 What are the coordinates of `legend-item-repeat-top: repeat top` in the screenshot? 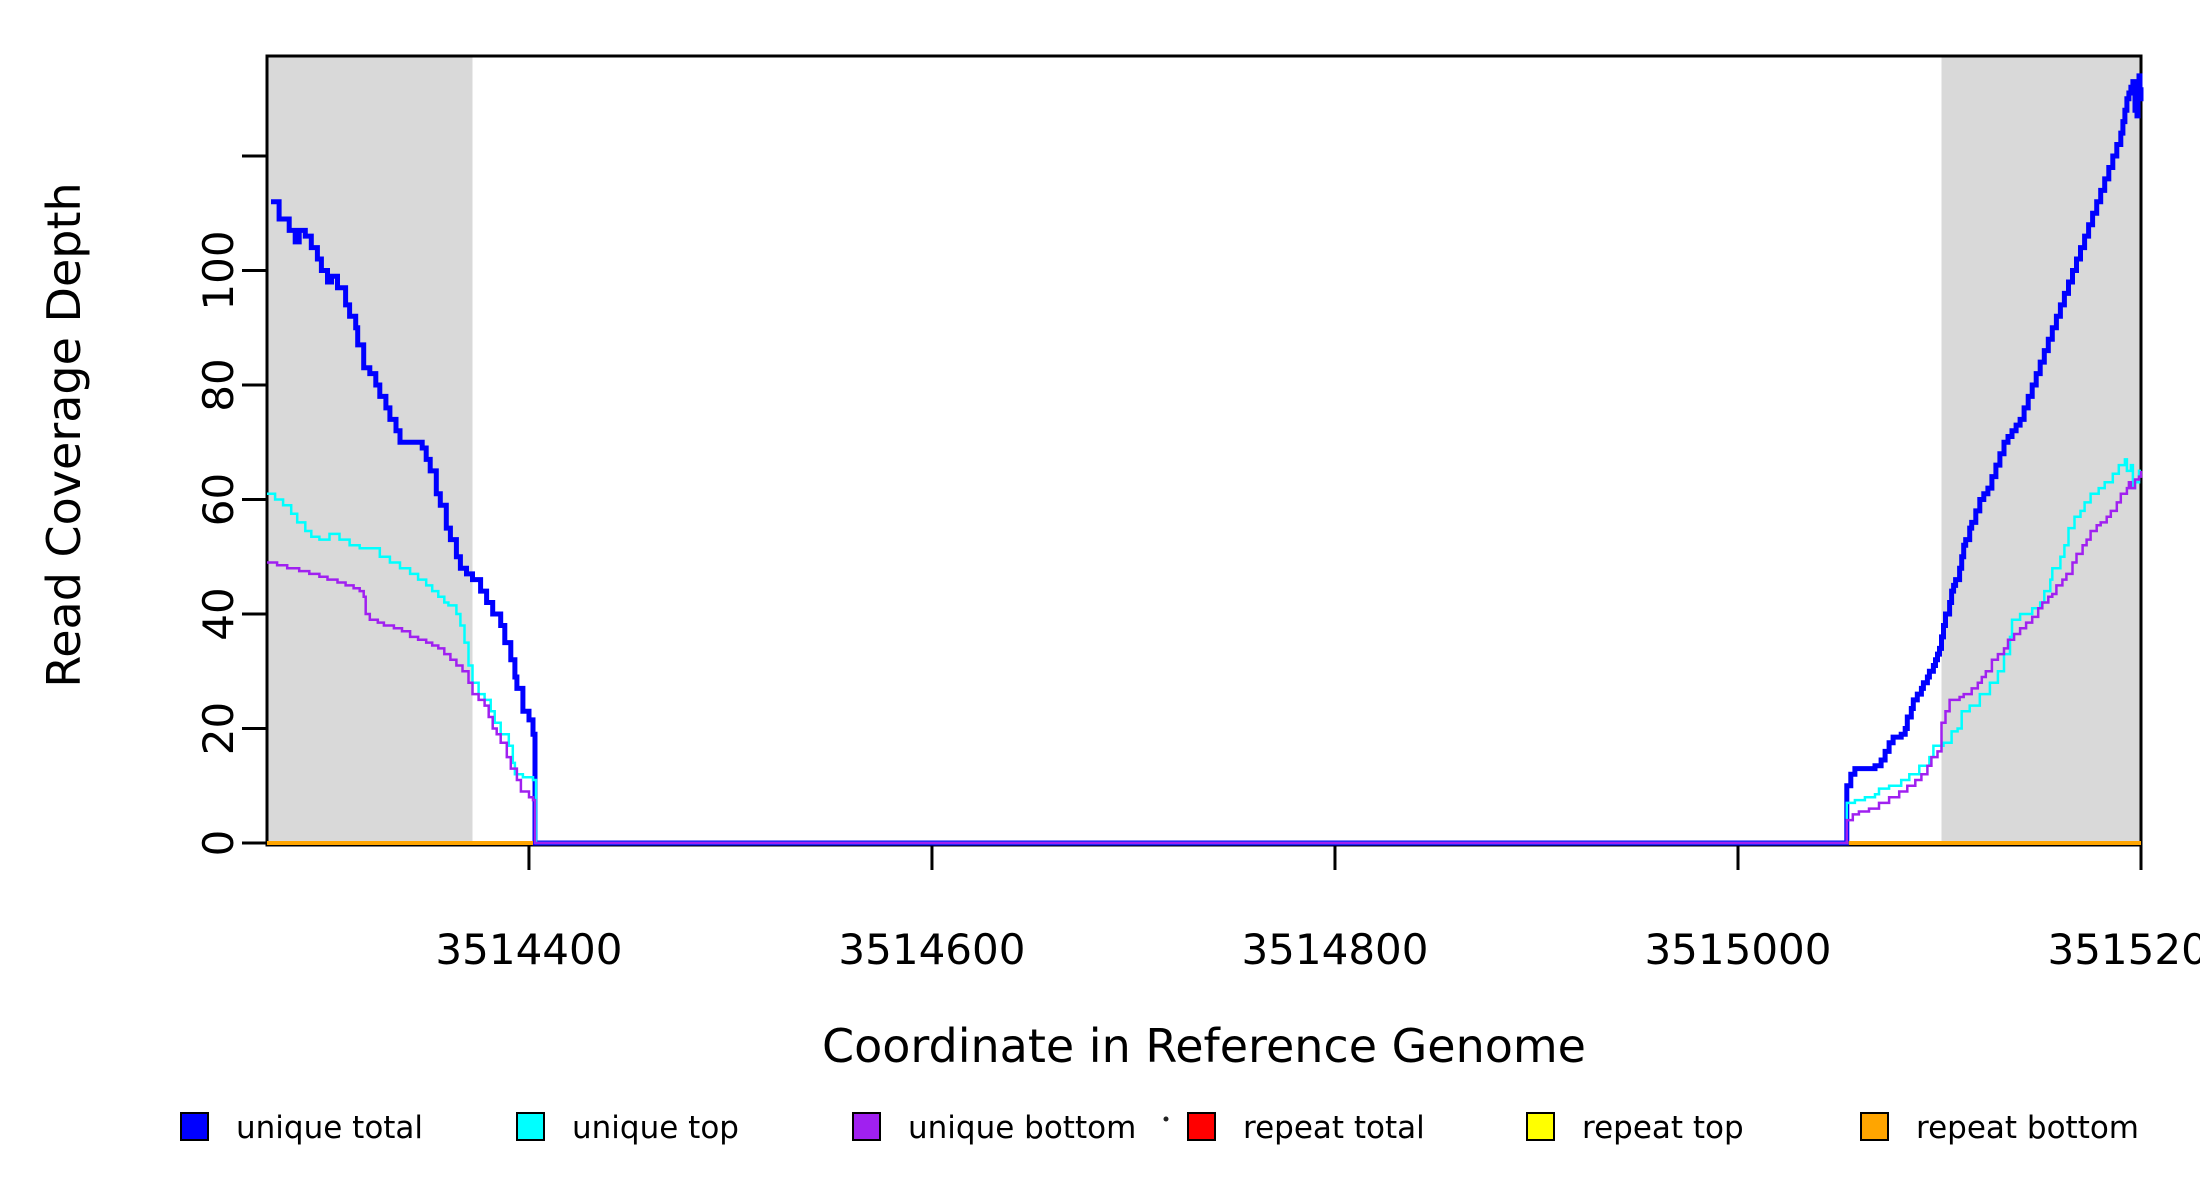 It's located at (1635, 1128).